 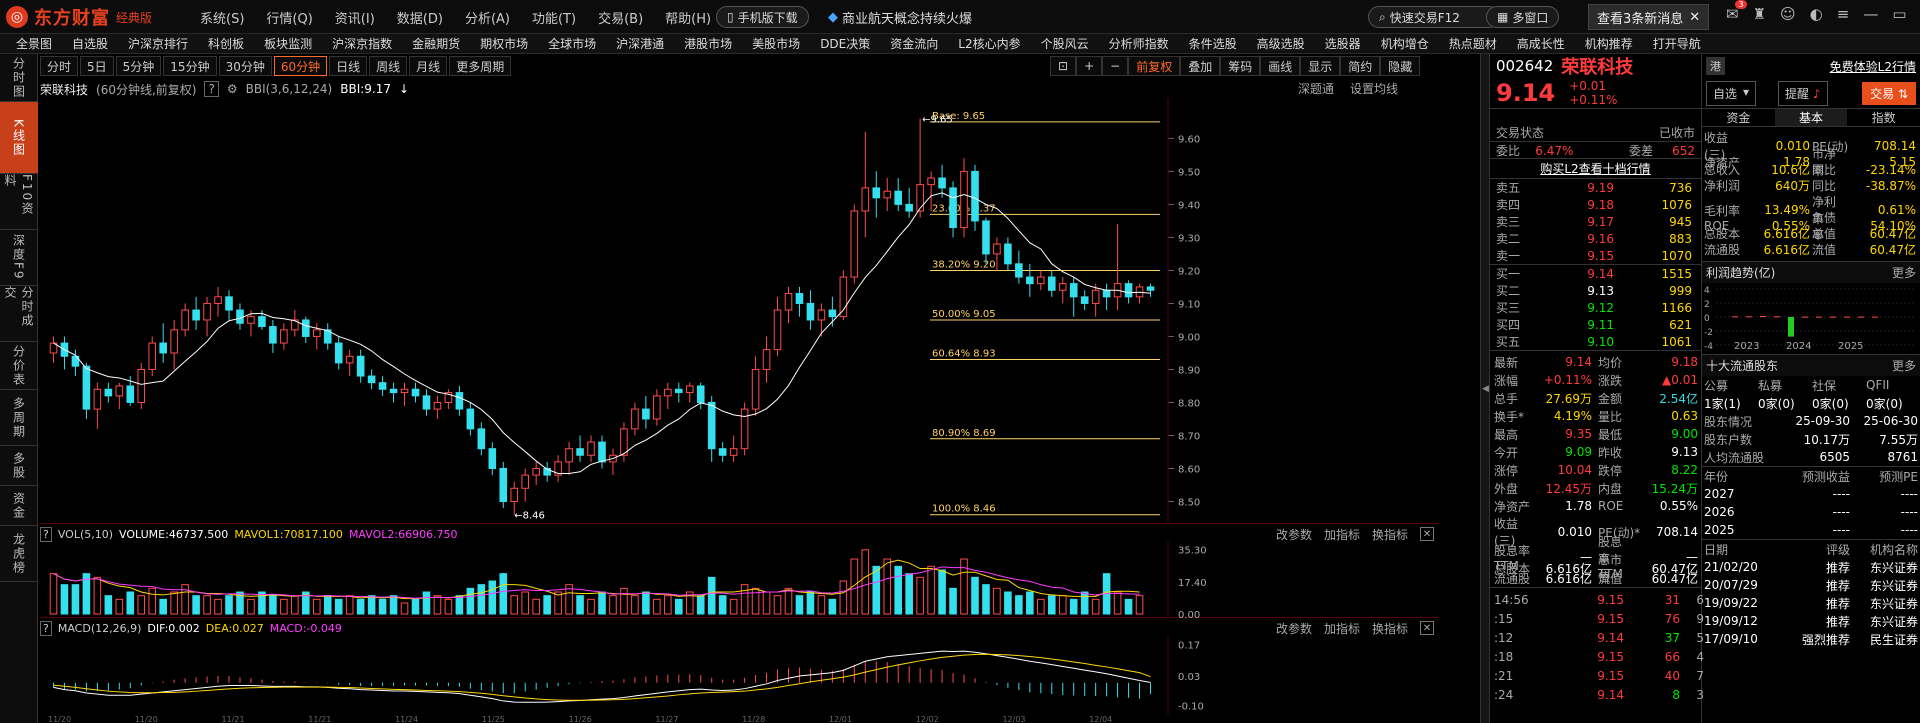 What do you see at coordinates (1360, 66) in the screenshot?
I see `tool-5: 简约` at bounding box center [1360, 66].